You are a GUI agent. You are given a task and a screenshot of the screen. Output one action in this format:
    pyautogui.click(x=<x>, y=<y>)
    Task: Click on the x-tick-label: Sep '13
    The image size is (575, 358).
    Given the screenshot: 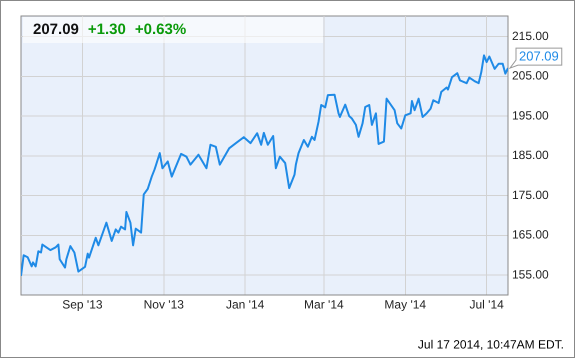 What is the action you would take?
    pyautogui.click(x=82, y=305)
    